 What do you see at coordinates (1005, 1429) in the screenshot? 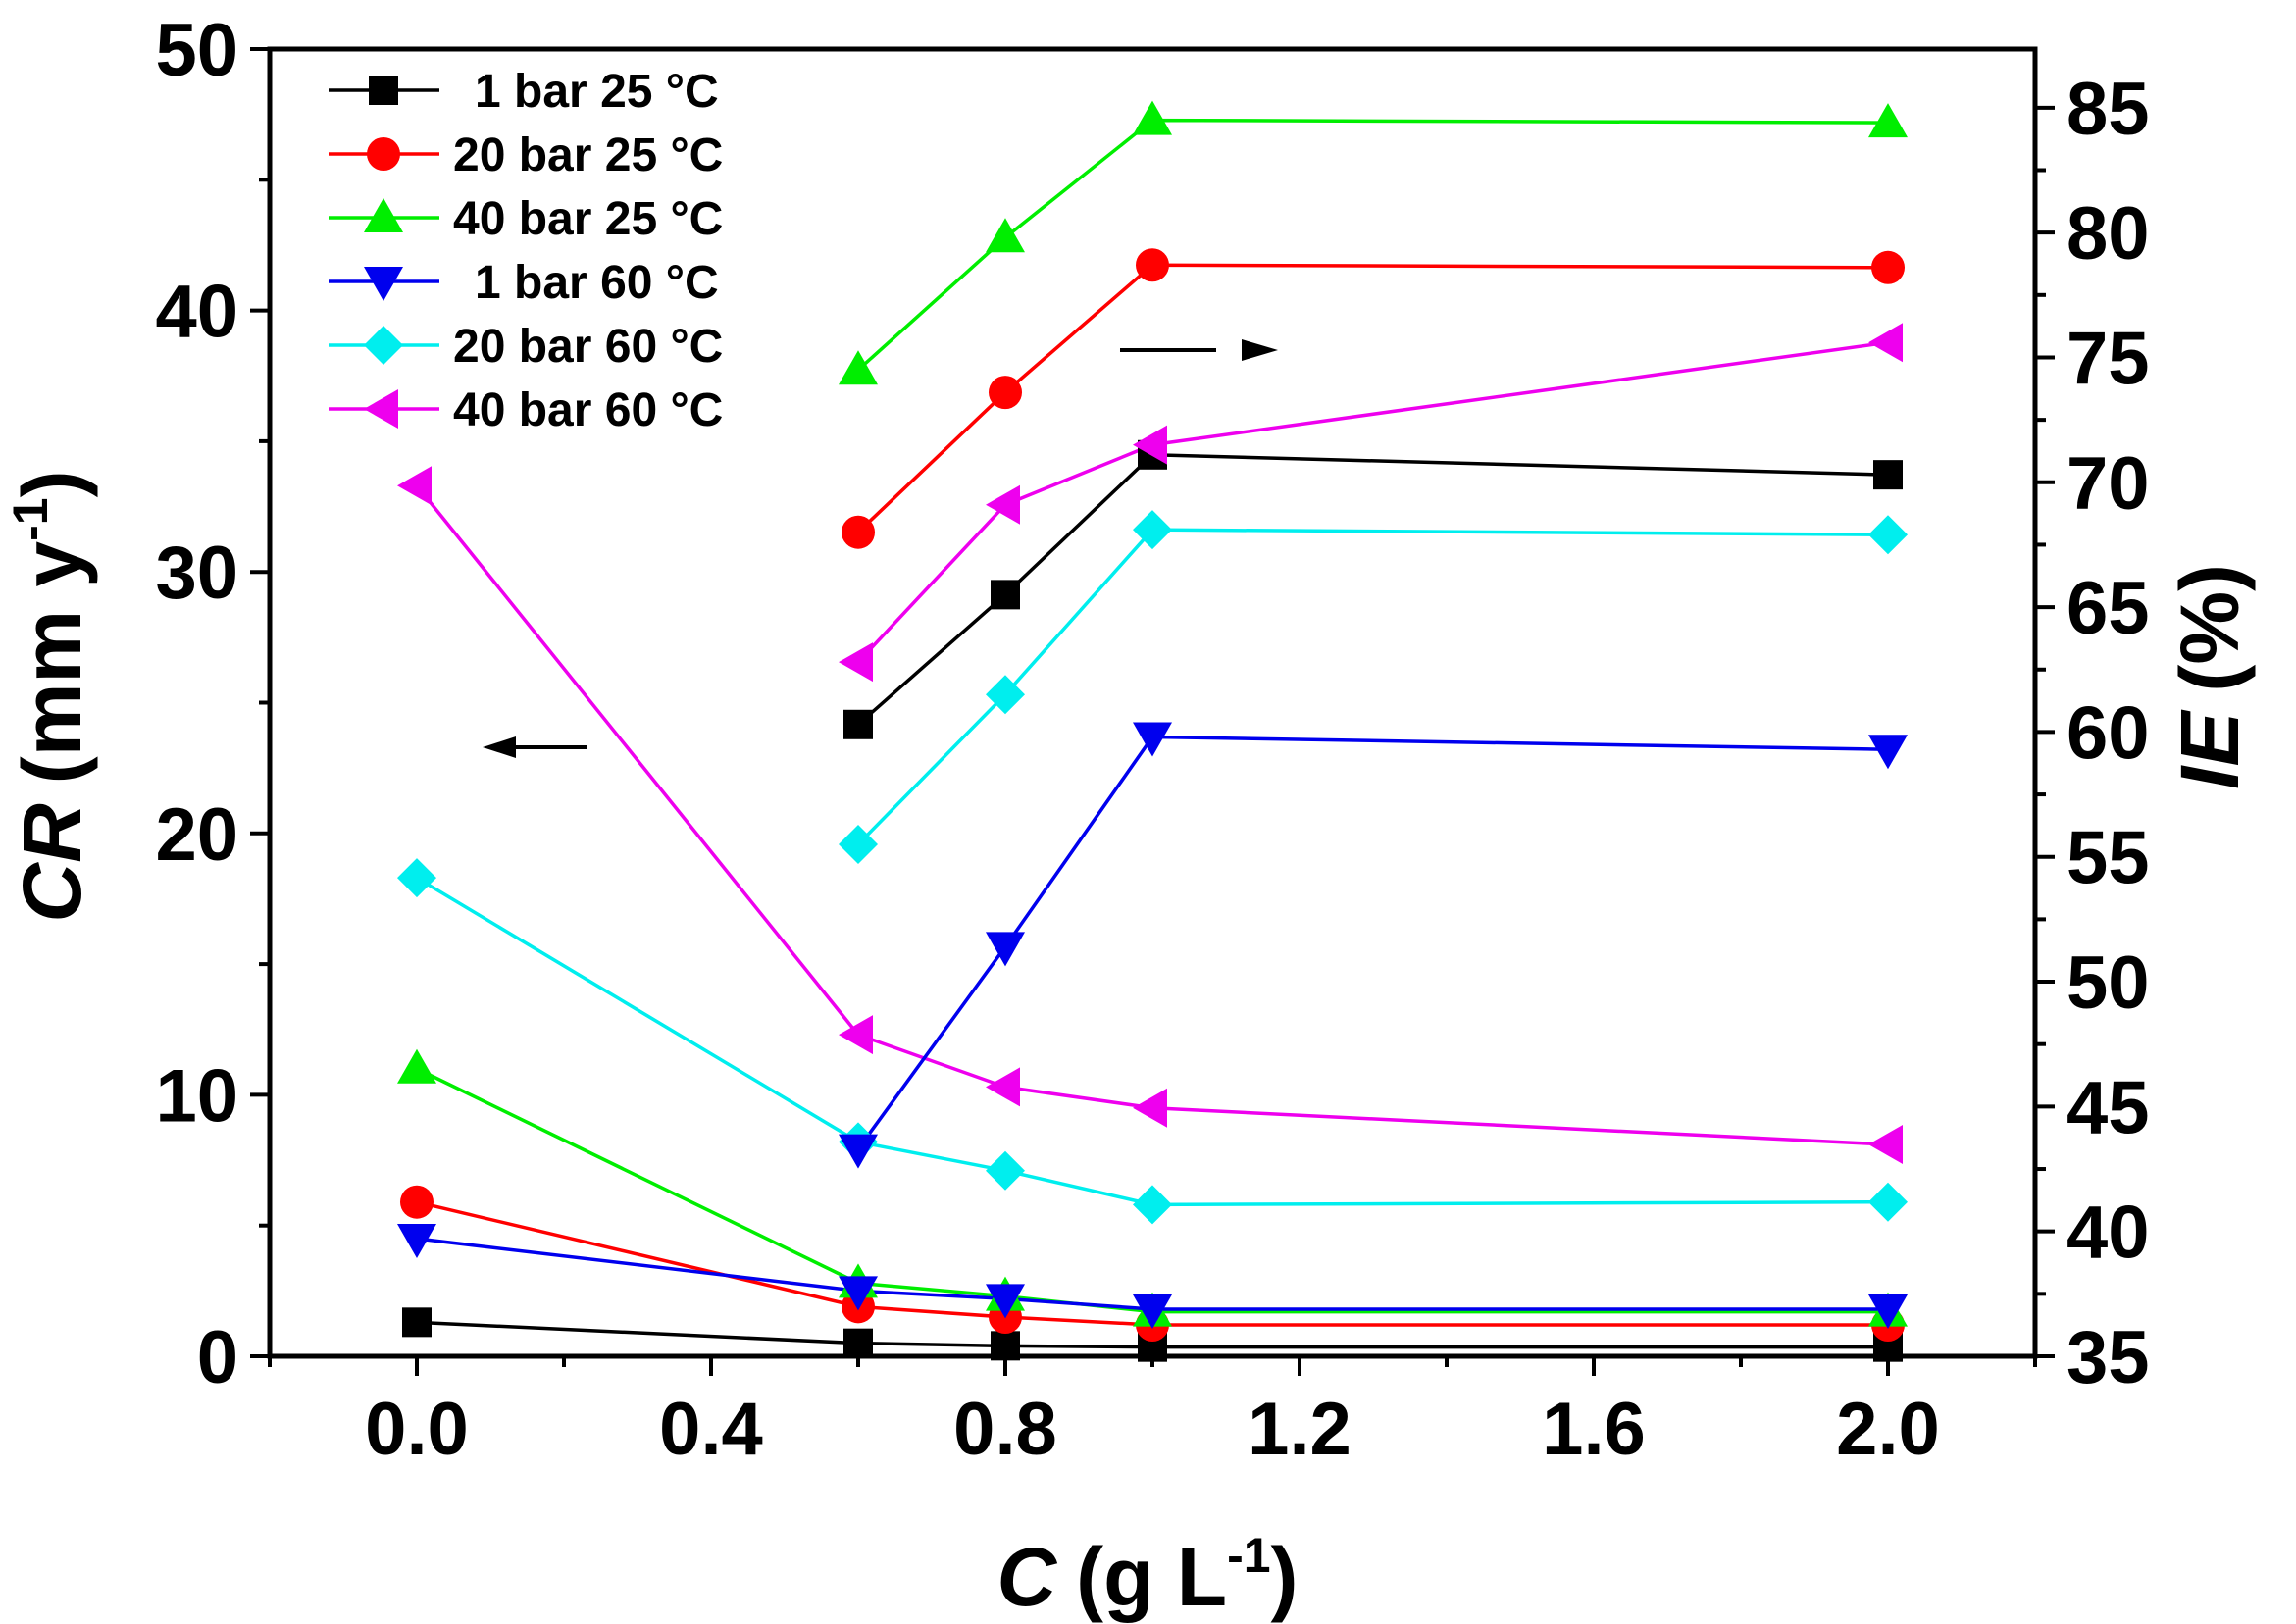
I see `x-tick-label: 0.8` at bounding box center [1005, 1429].